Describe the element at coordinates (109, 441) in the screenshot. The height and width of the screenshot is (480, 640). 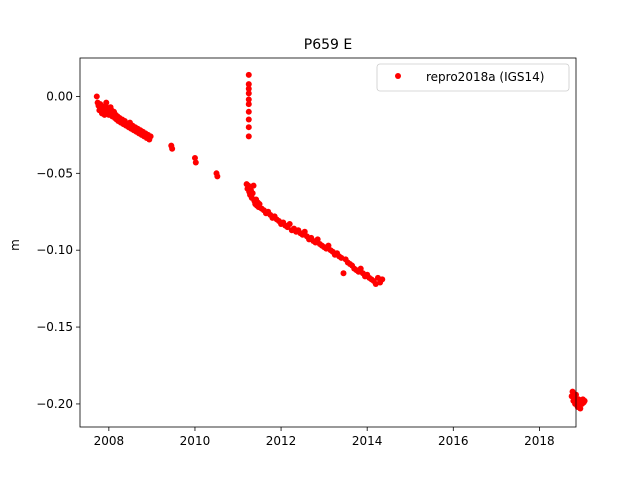
I see `x-tick-label: 2008` at that location.